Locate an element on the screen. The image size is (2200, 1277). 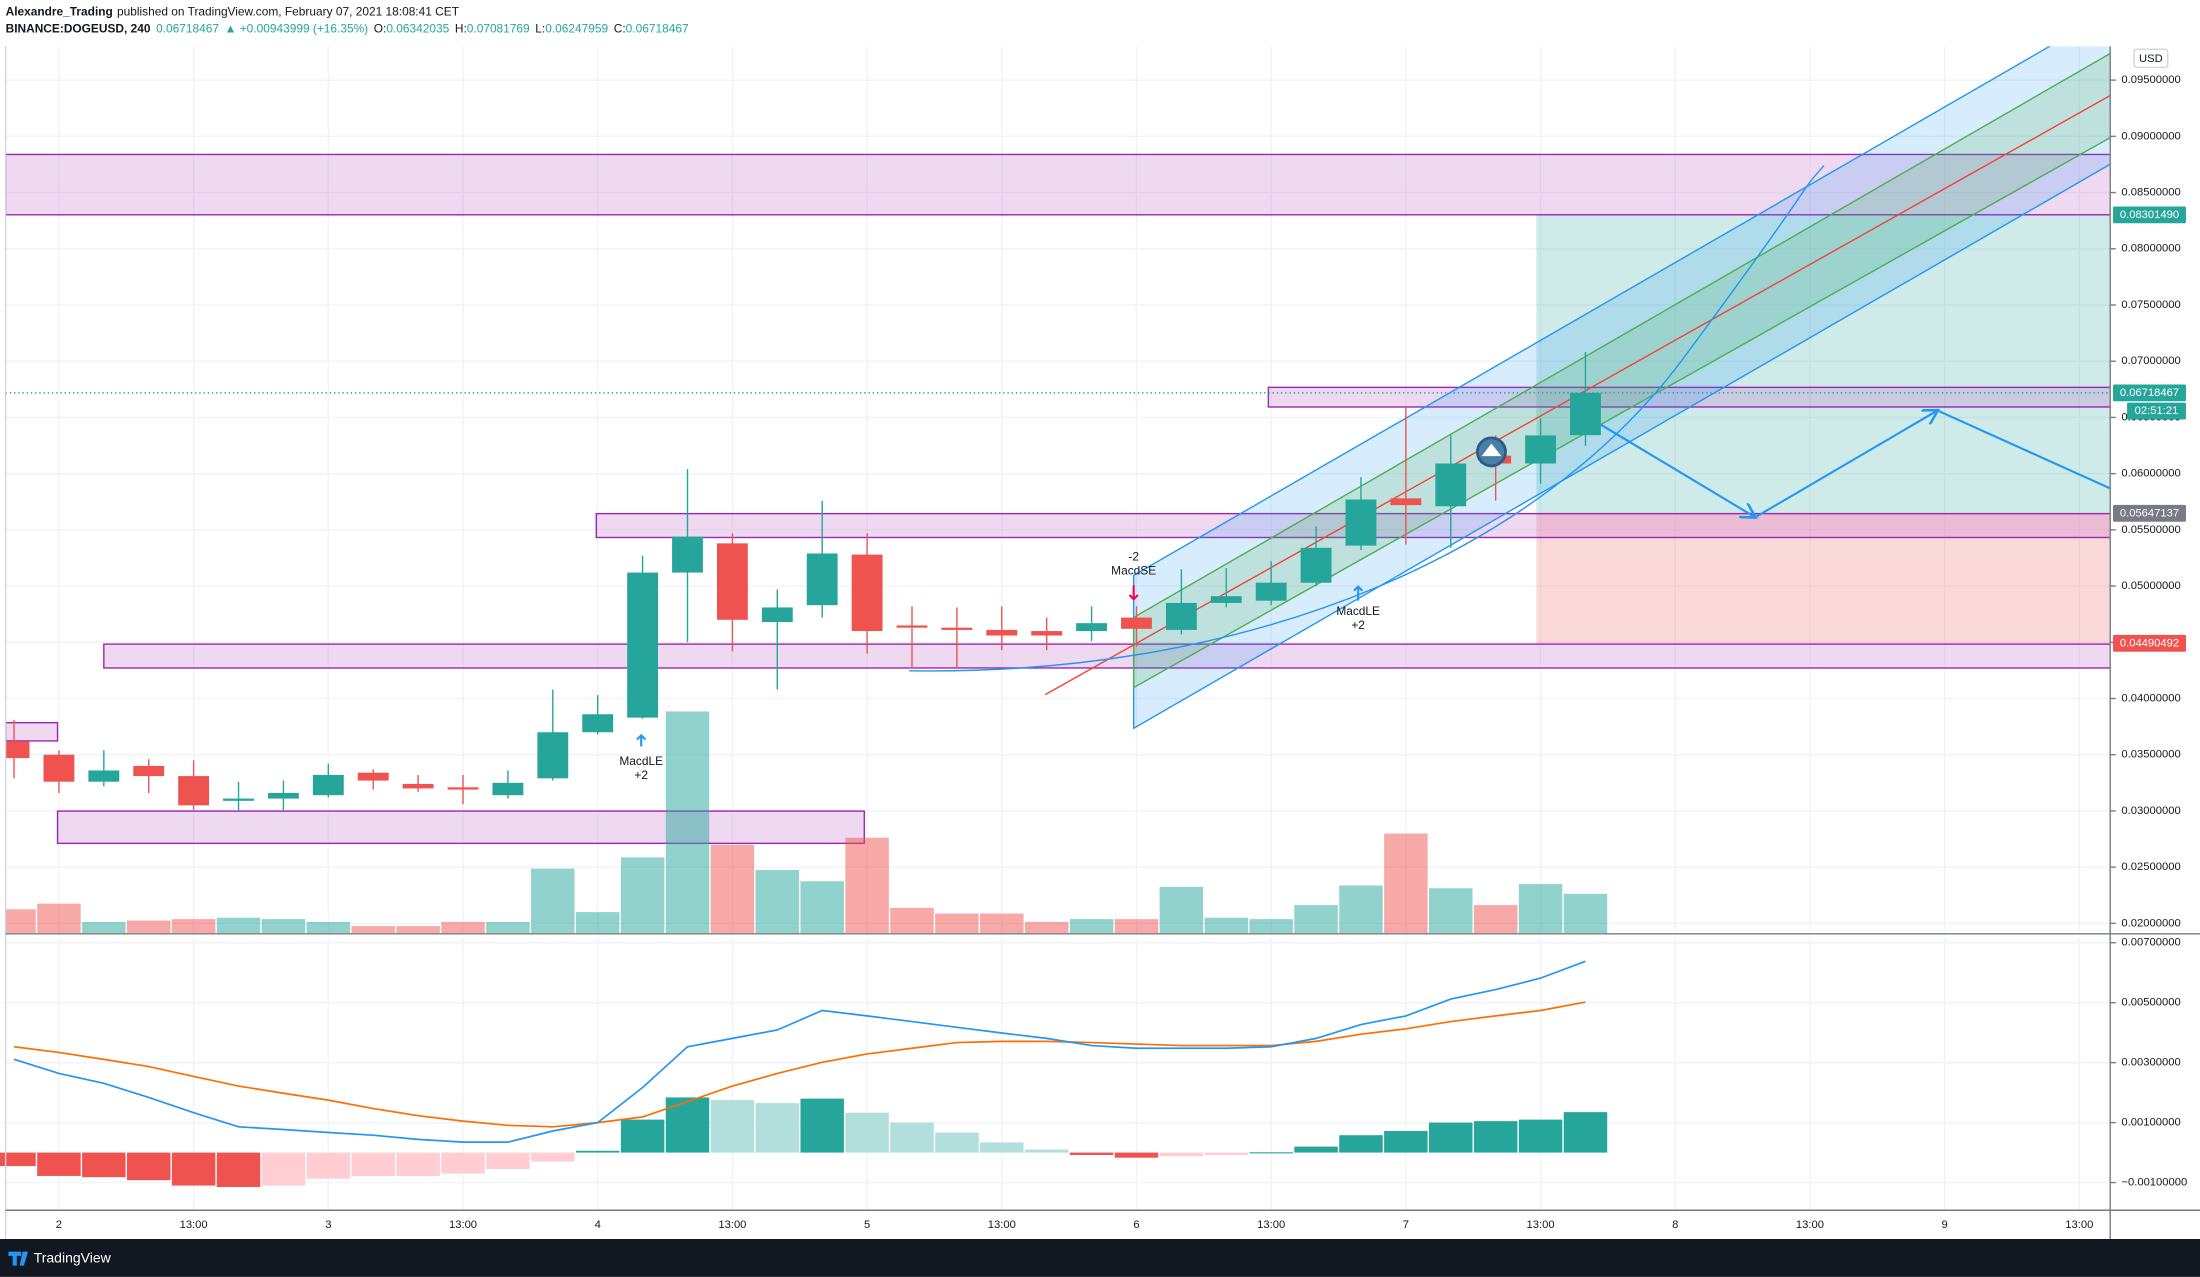
x-tick-label: 8 is located at coordinates (1675, 1225).